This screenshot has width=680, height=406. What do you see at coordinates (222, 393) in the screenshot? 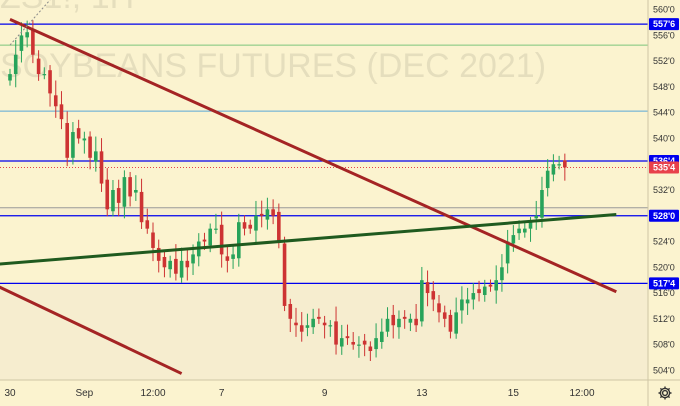
I see `x-tick-label: 7` at bounding box center [222, 393].